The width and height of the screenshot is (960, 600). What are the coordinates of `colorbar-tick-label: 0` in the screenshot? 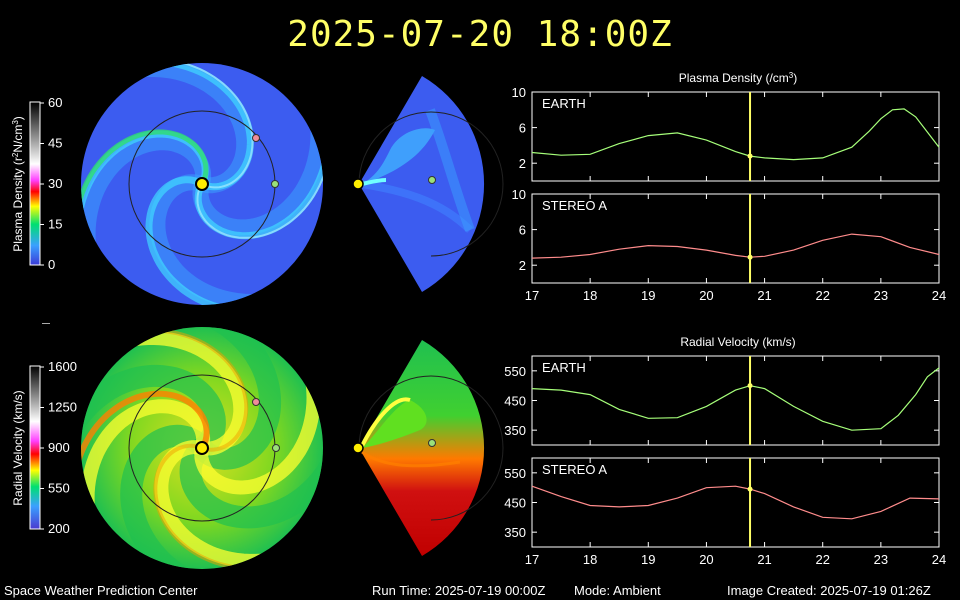 It's located at (51, 264).